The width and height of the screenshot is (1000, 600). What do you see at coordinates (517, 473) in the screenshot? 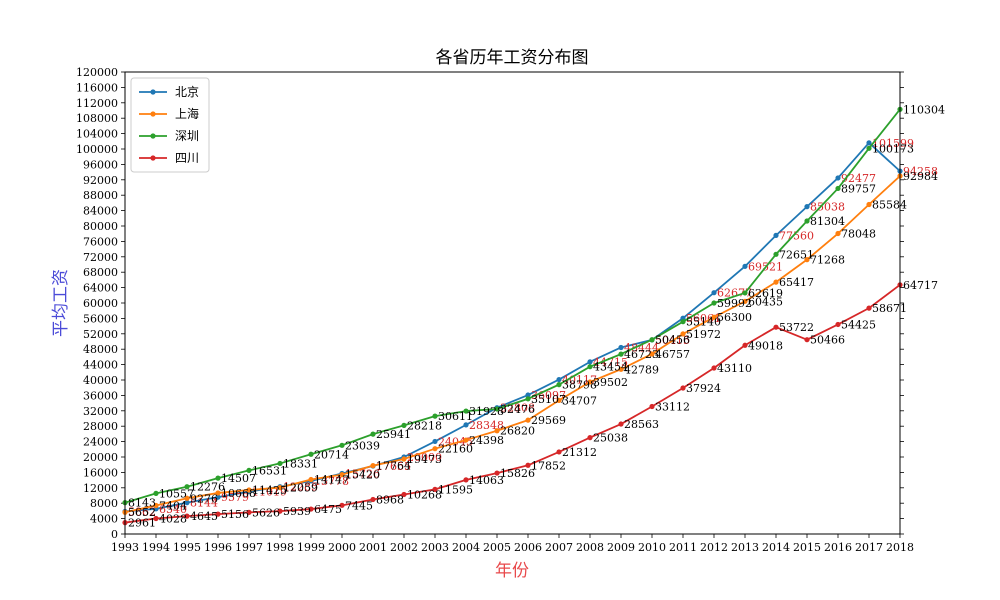
I see `data-label: 15826` at bounding box center [517, 473].